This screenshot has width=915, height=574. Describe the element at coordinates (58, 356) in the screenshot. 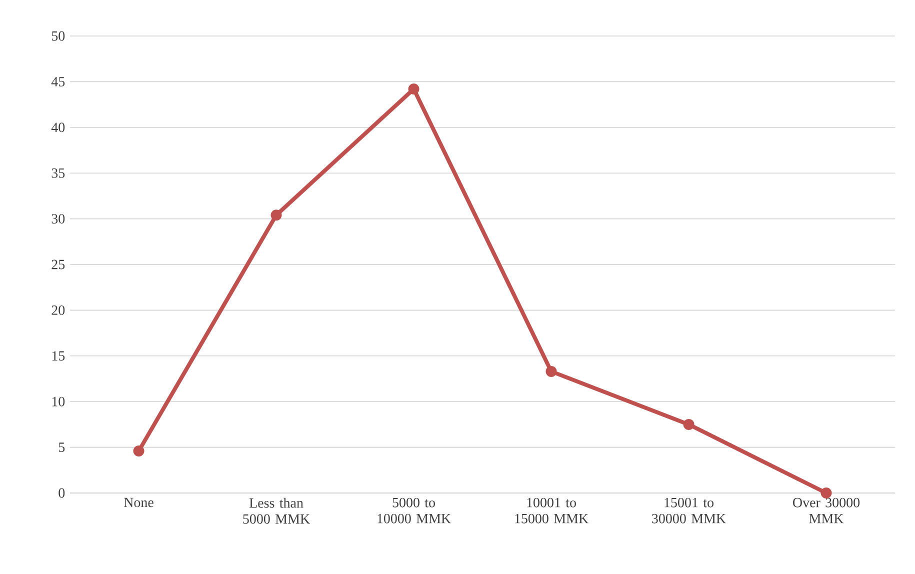

I see `y-tick-label: 15` at that location.